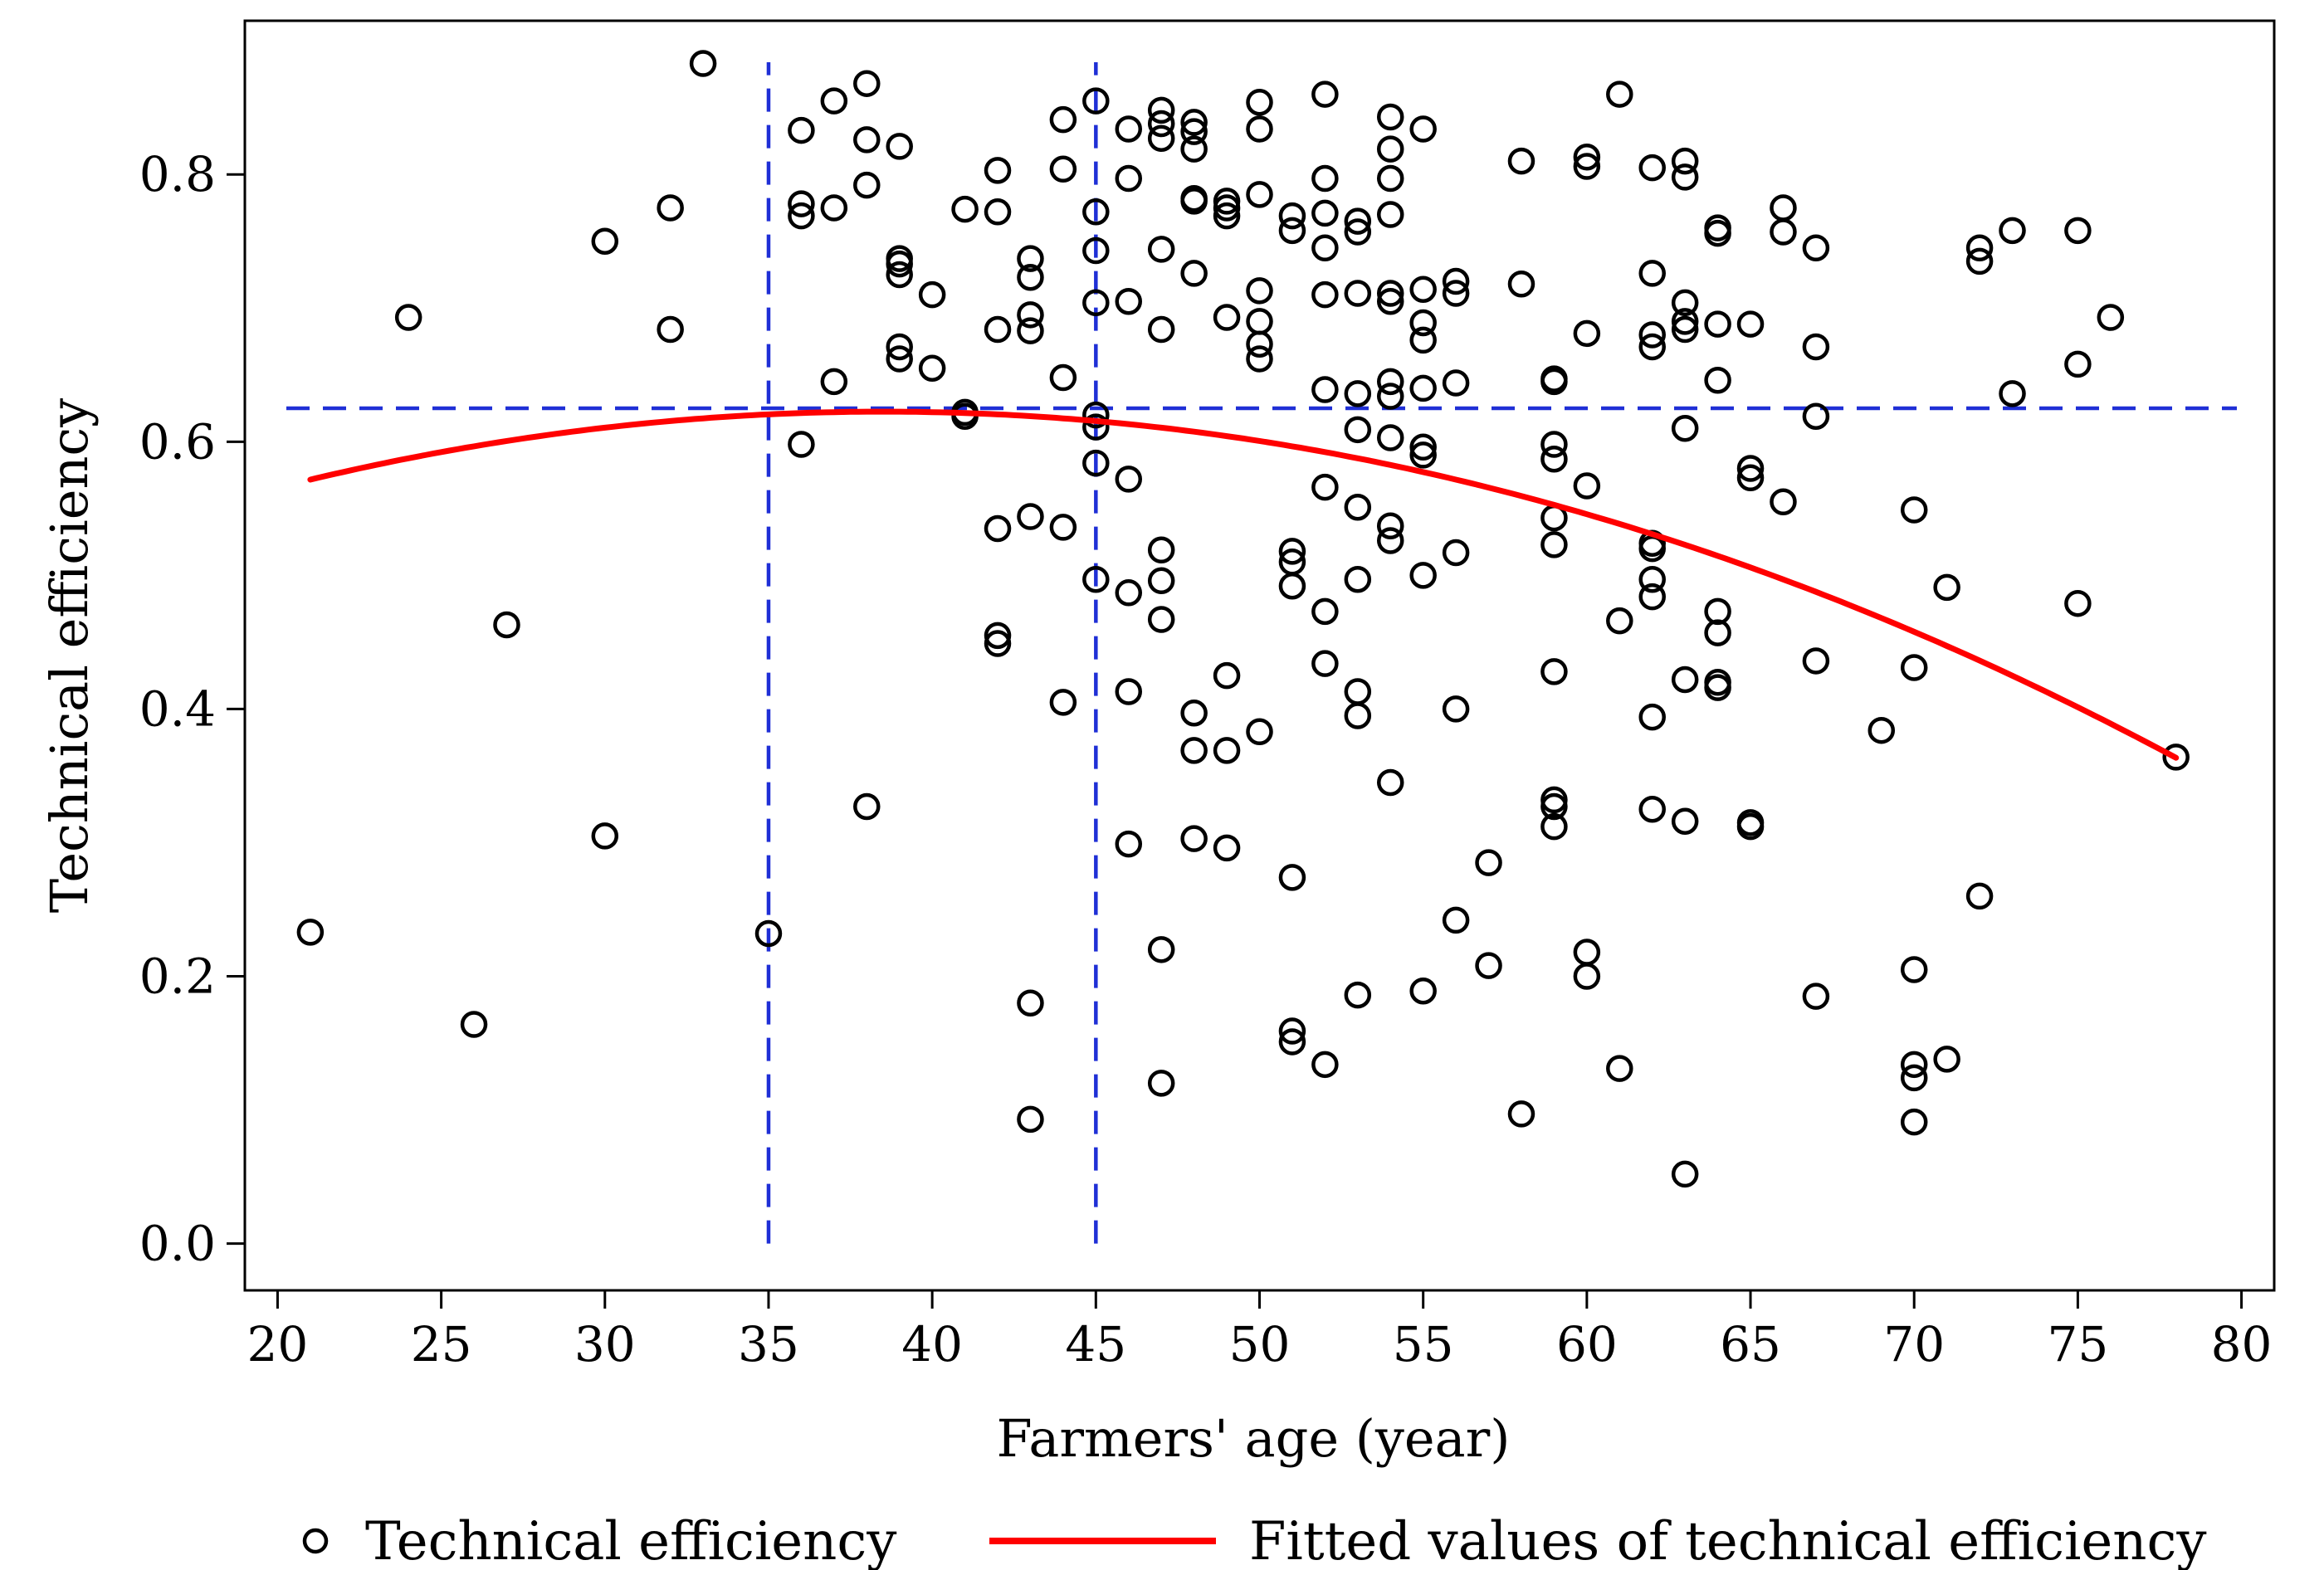 Image resolution: width=2324 pixels, height=1570 pixels. What do you see at coordinates (1260, 1344) in the screenshot?
I see `x-tick-label: 50` at bounding box center [1260, 1344].